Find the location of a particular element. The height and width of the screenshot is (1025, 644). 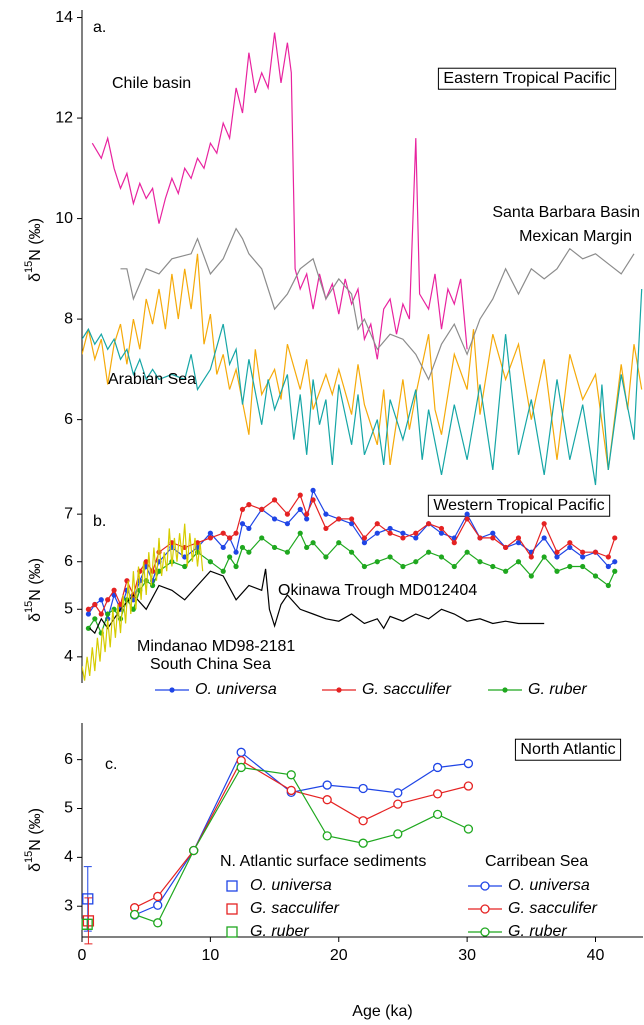

x-tick-label: 40 is located at coordinates (596, 955).